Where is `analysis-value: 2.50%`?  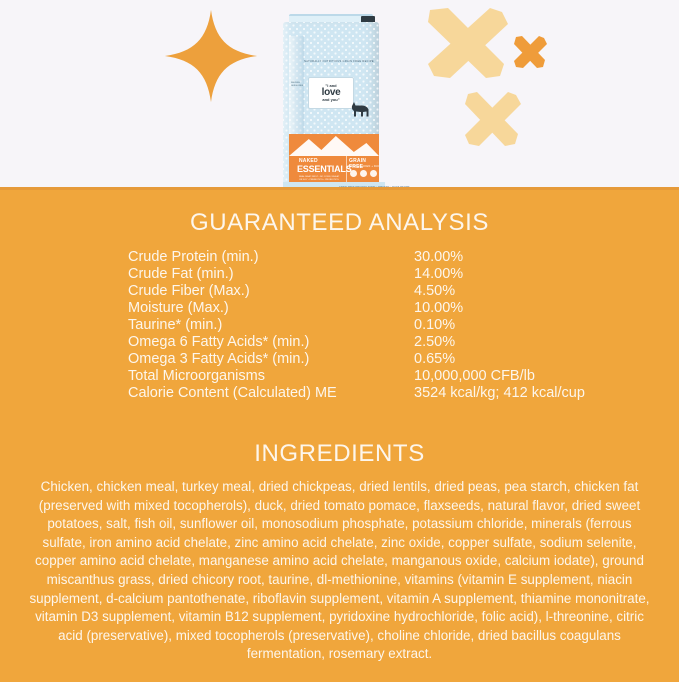
analysis-value: 2.50% is located at coordinates (435, 342).